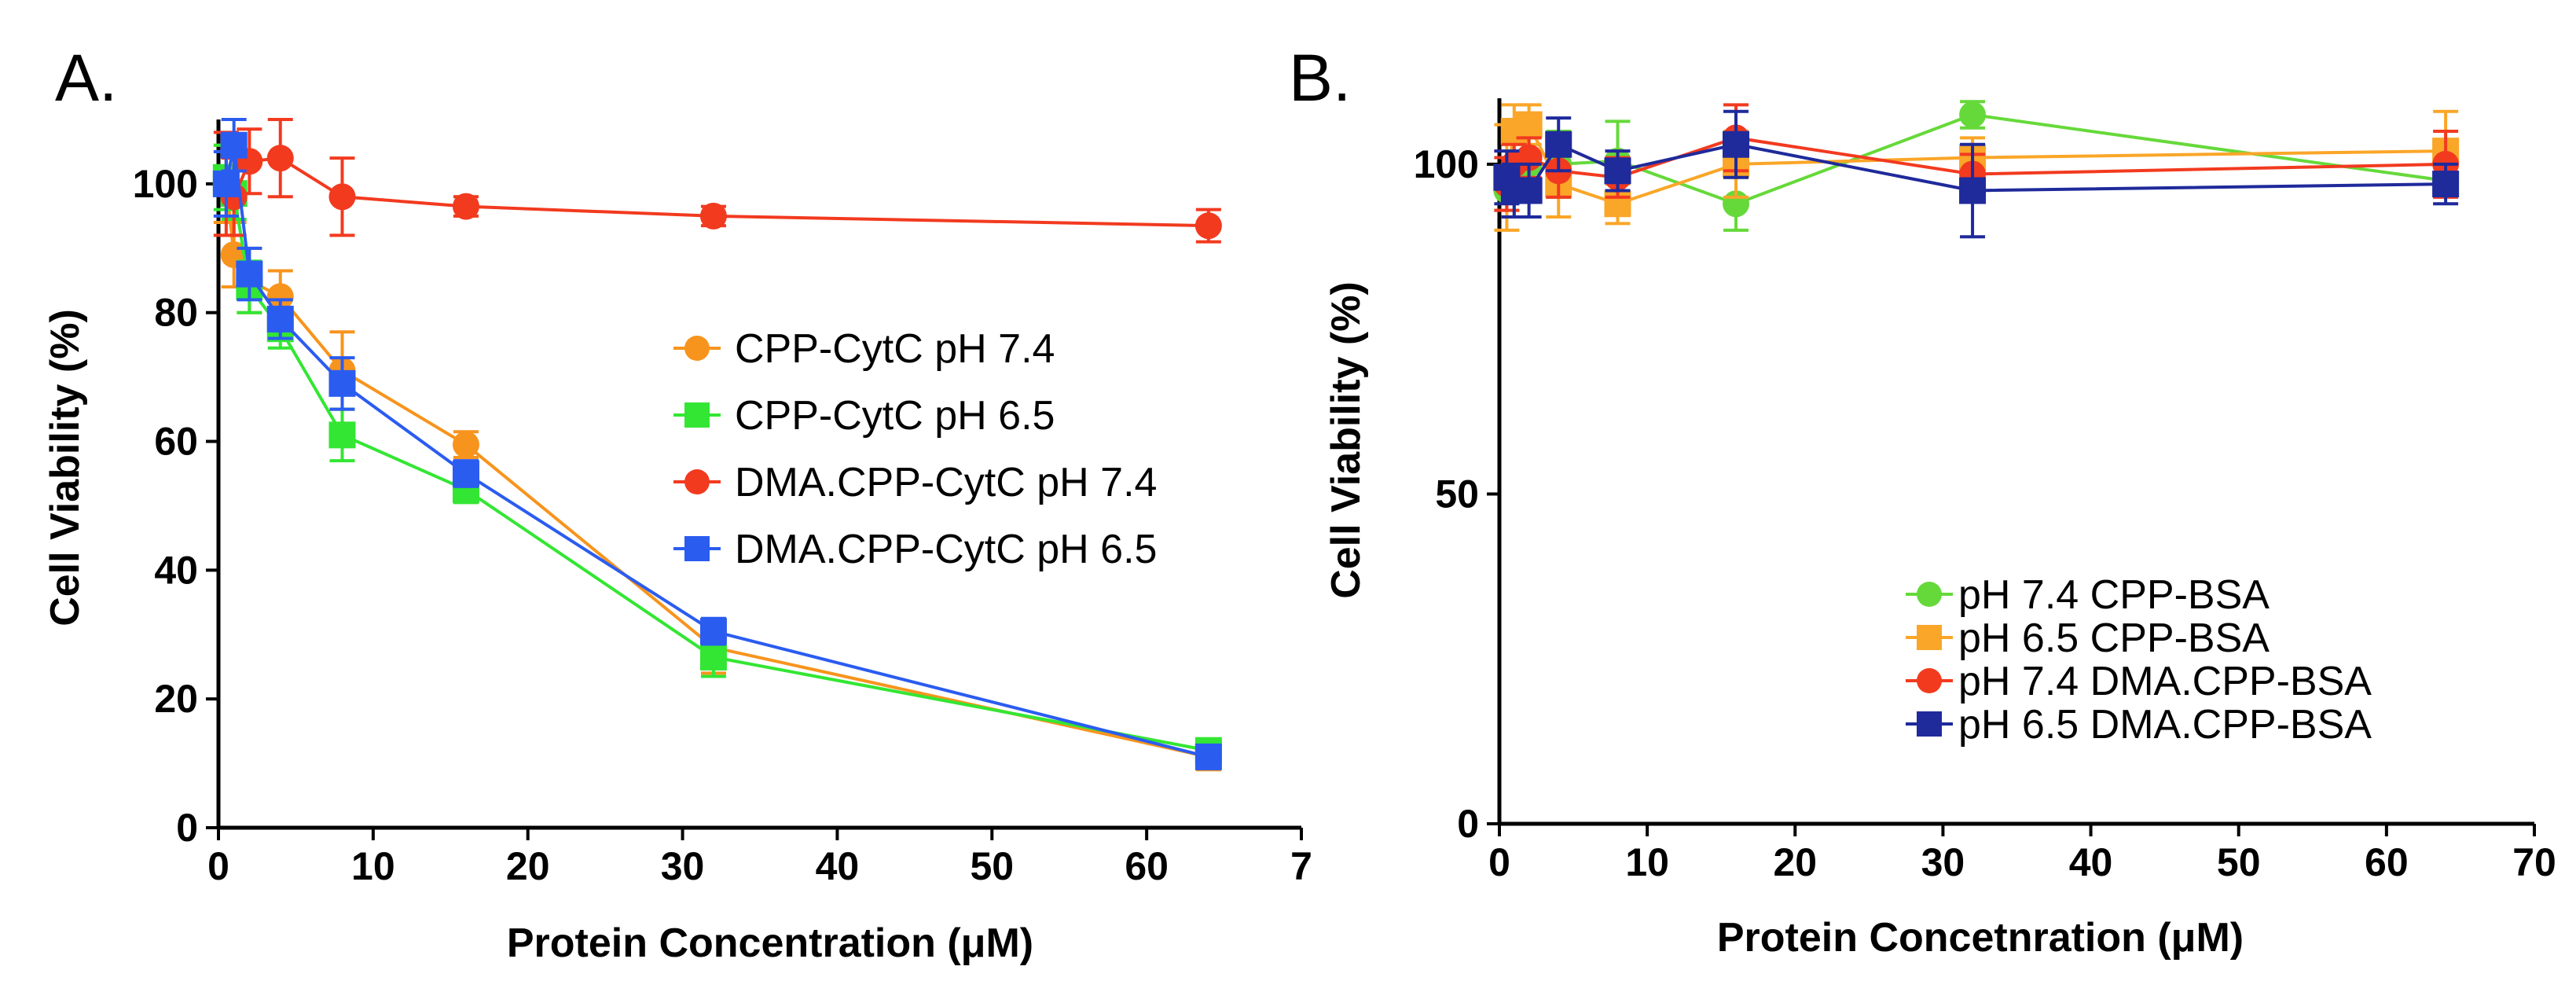  What do you see at coordinates (176, 570) in the screenshot?
I see `panel-a-y-tick-label: 40` at bounding box center [176, 570].